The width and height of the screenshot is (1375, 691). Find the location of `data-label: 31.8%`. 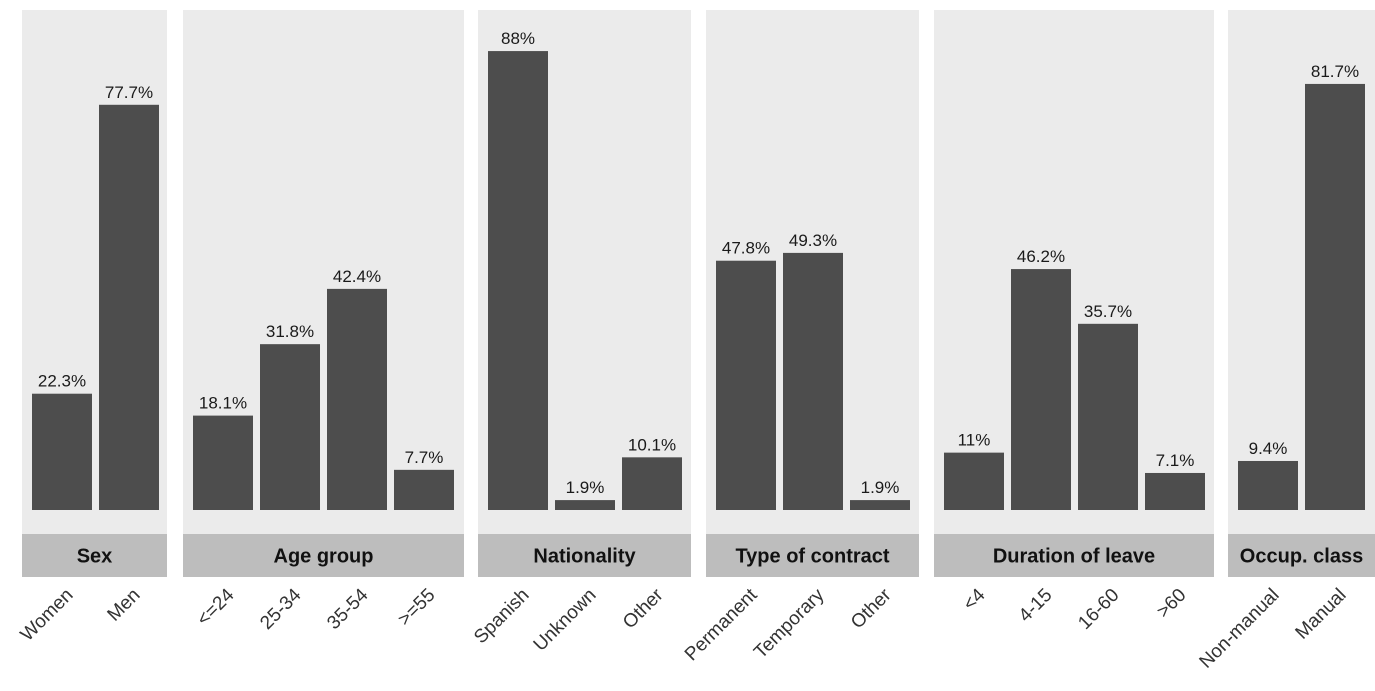

data-label: 31.8% is located at coordinates (290, 331).